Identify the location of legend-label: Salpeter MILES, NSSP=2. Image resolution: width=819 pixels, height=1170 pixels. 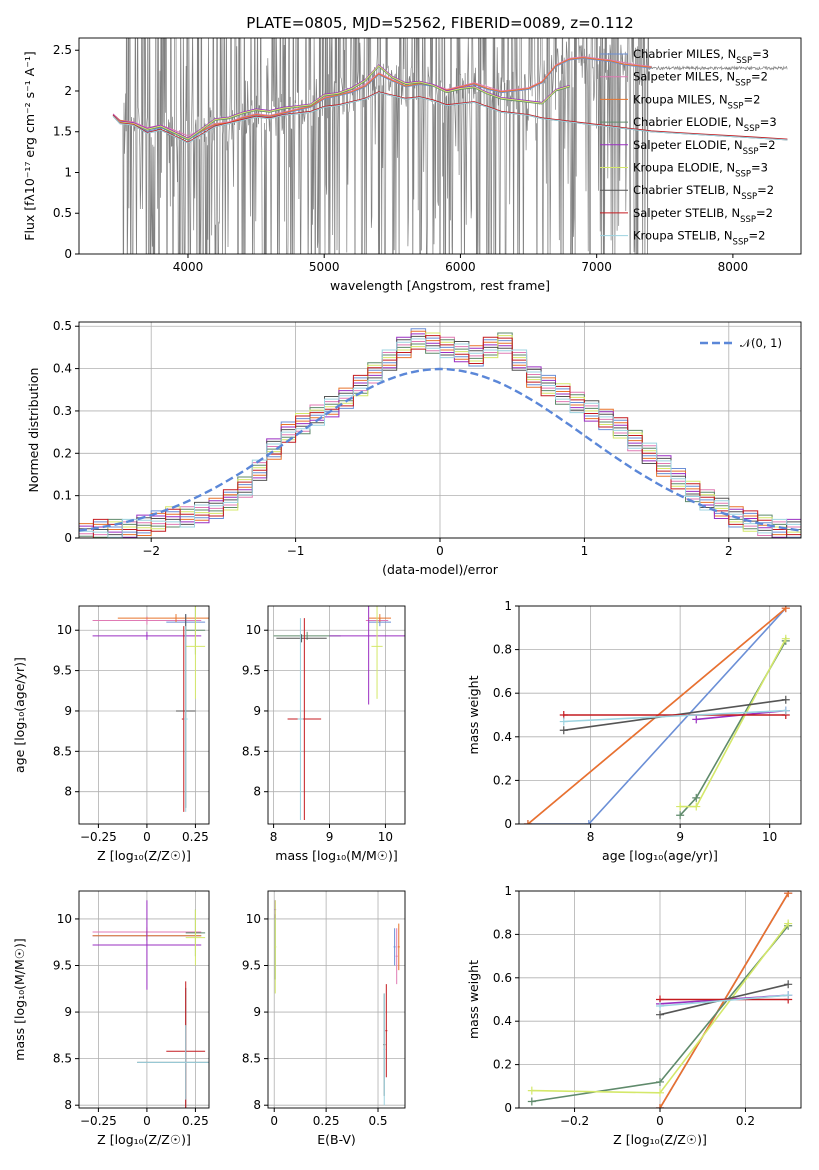
(700, 79).